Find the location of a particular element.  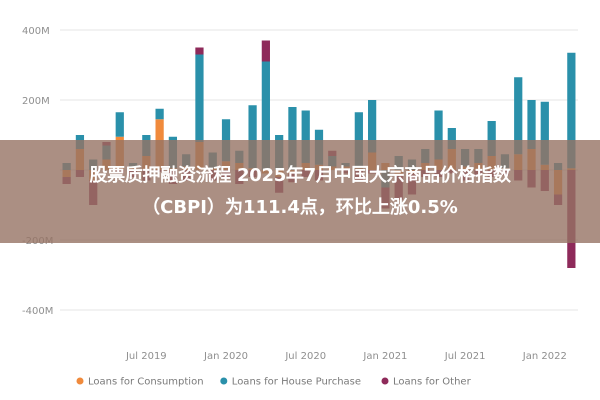

x-tick-label: Jul 2020 is located at coordinates (305, 356).